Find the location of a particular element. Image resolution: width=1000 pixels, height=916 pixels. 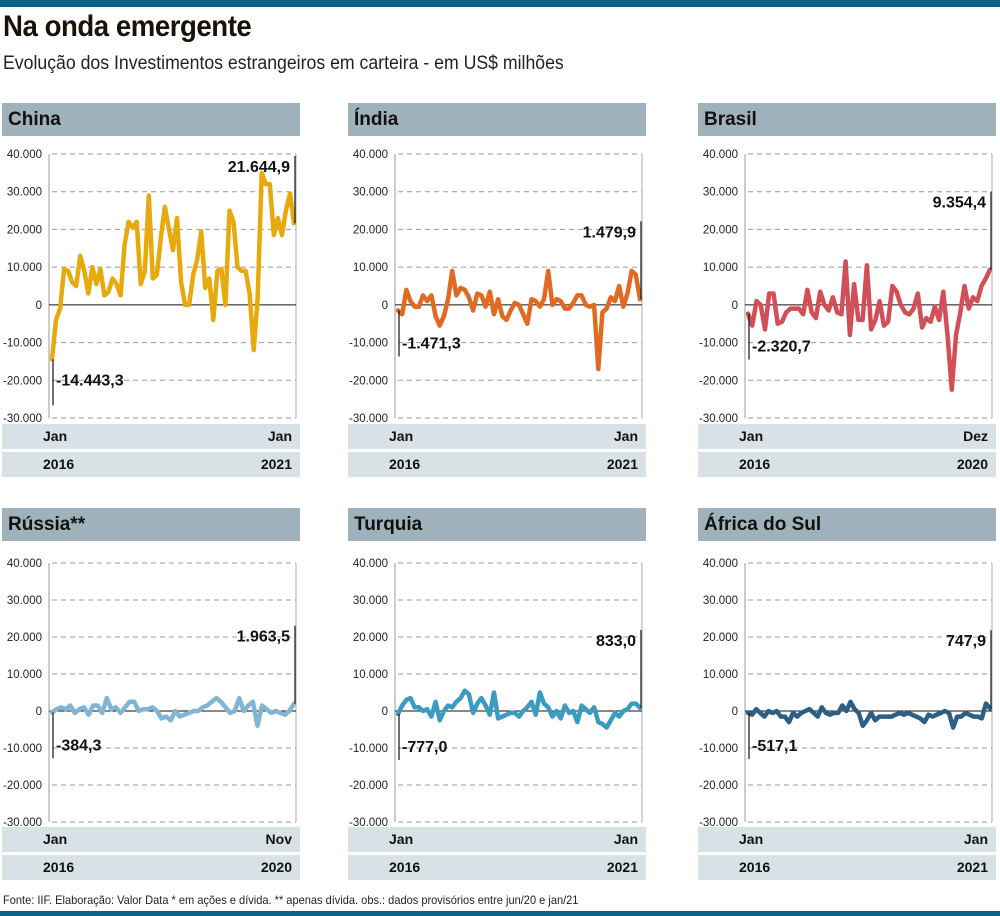

panel-title-bar: Turquia is located at coordinates (497, 524).